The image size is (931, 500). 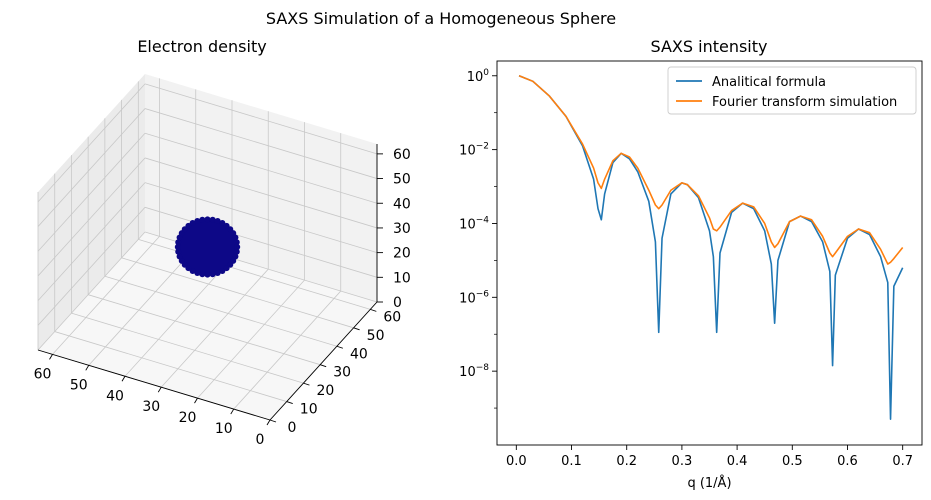 I want to click on y-tick-label: 20, so click(x=326, y=391).